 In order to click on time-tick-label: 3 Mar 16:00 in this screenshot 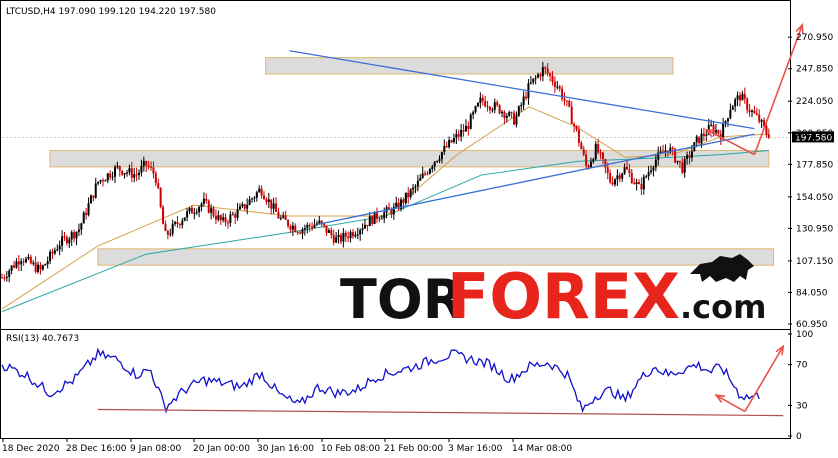, I will do `click(475, 449)`.